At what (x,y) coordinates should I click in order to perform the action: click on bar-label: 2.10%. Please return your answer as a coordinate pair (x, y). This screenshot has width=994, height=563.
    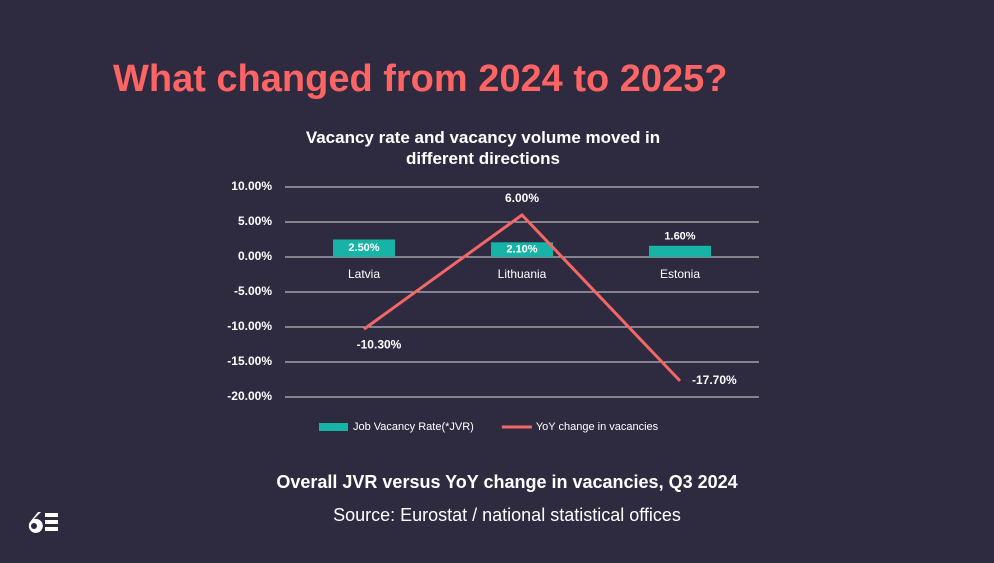
    Looking at the image, I should click on (521, 250).